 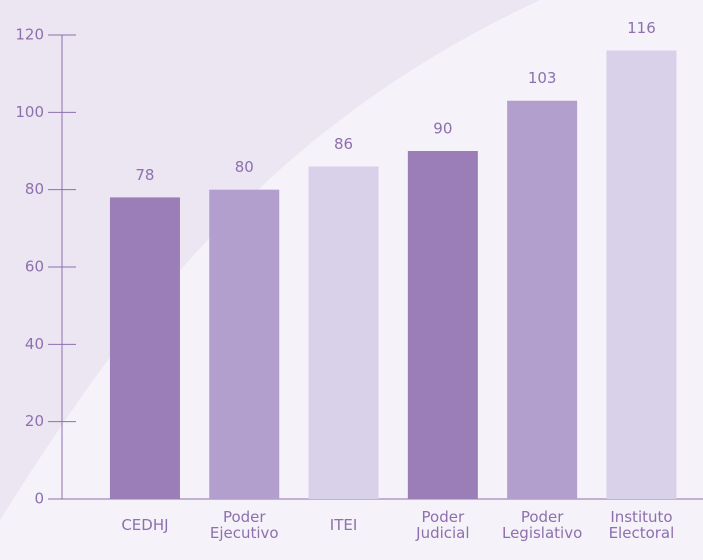 What do you see at coordinates (34, 421) in the screenshot?
I see `y-tick-label: 20` at bounding box center [34, 421].